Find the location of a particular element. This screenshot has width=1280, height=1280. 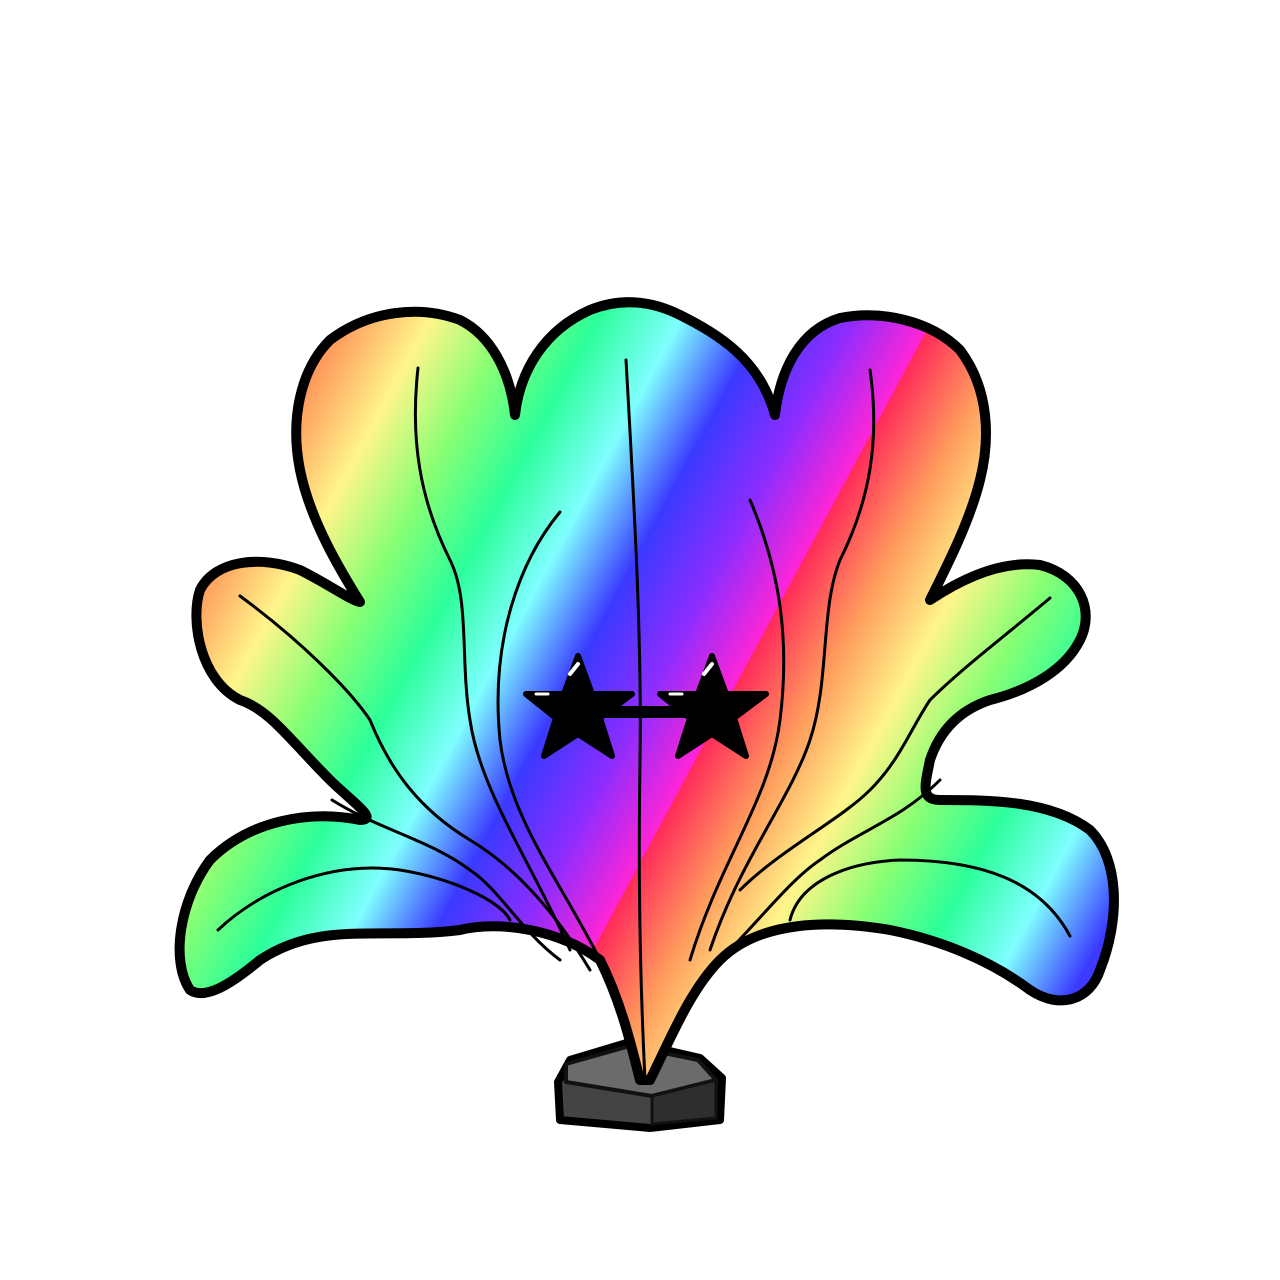

vein-right-mid is located at coordinates (895, 744).